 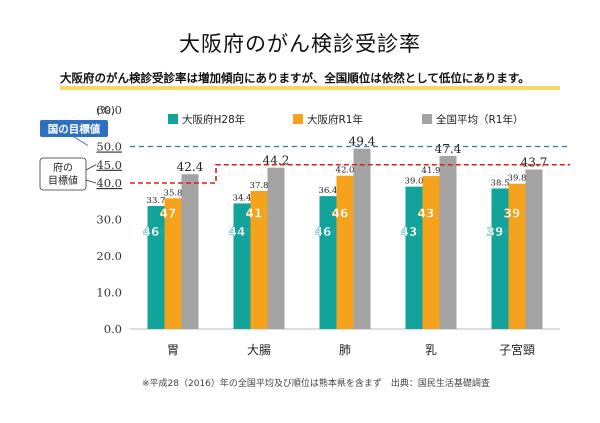 I want to click on category-label: 胃, so click(x=173, y=350).